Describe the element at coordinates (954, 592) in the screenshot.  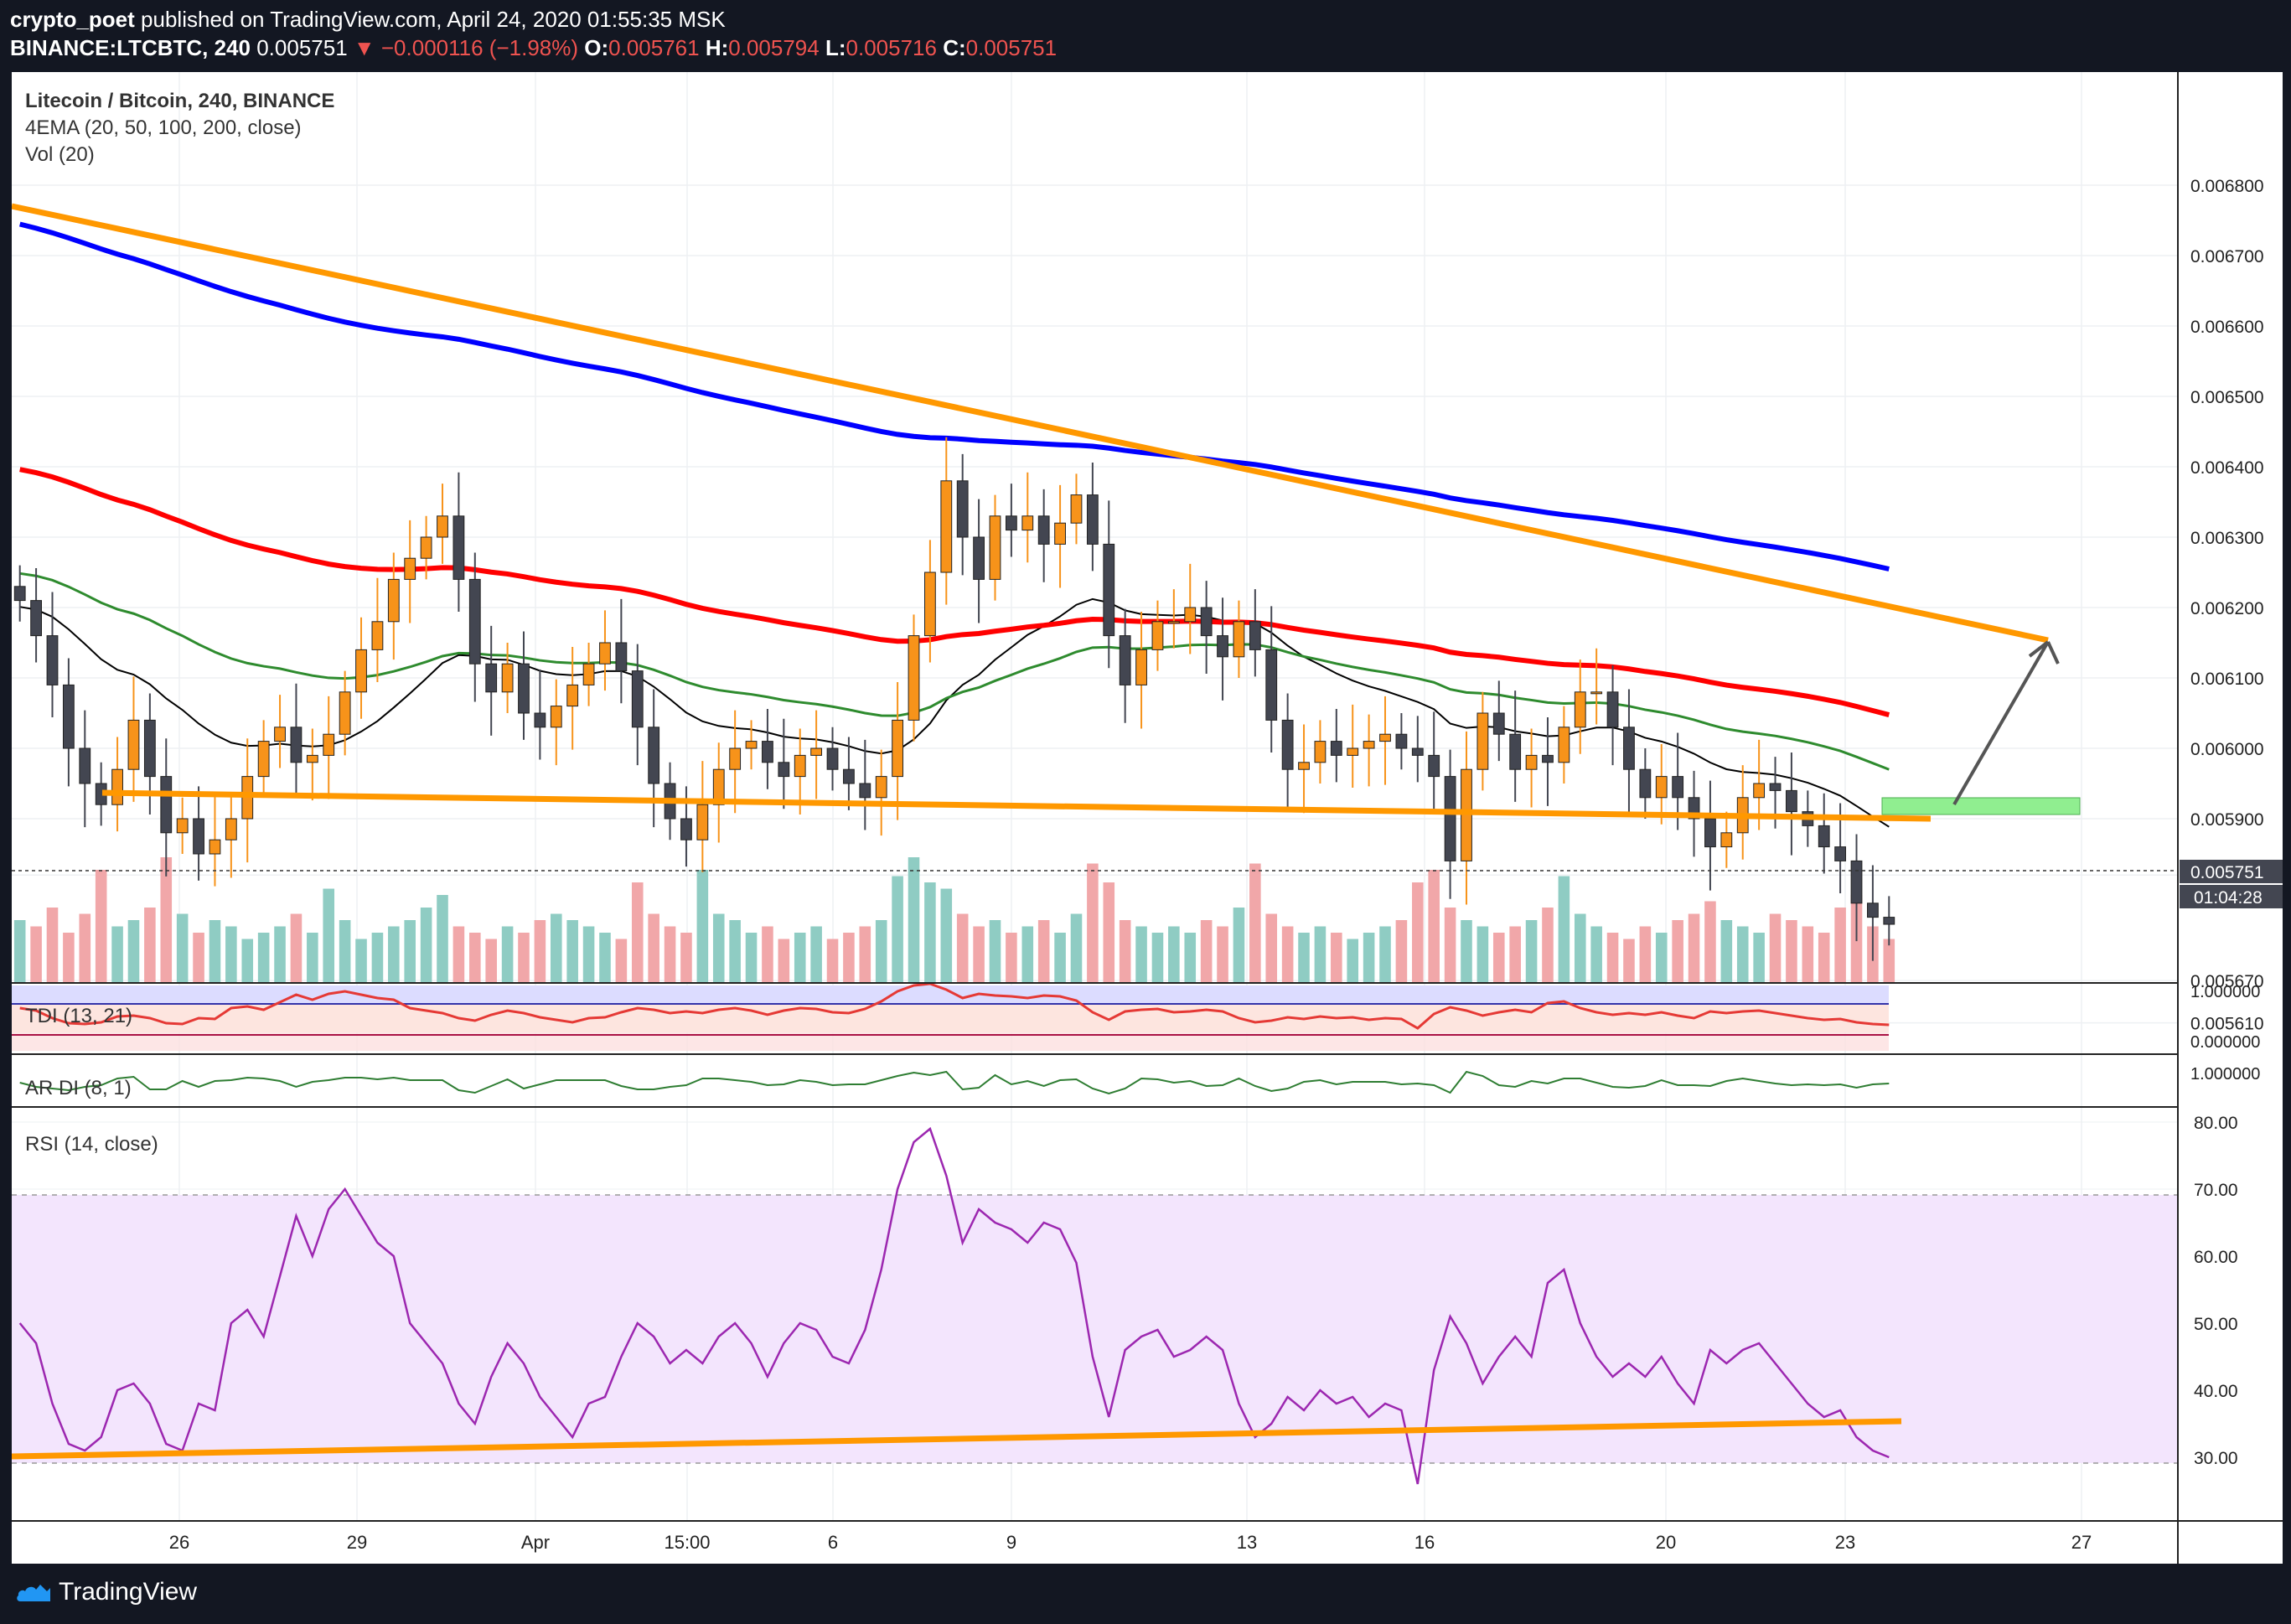
I see `ema100-line` at that location.